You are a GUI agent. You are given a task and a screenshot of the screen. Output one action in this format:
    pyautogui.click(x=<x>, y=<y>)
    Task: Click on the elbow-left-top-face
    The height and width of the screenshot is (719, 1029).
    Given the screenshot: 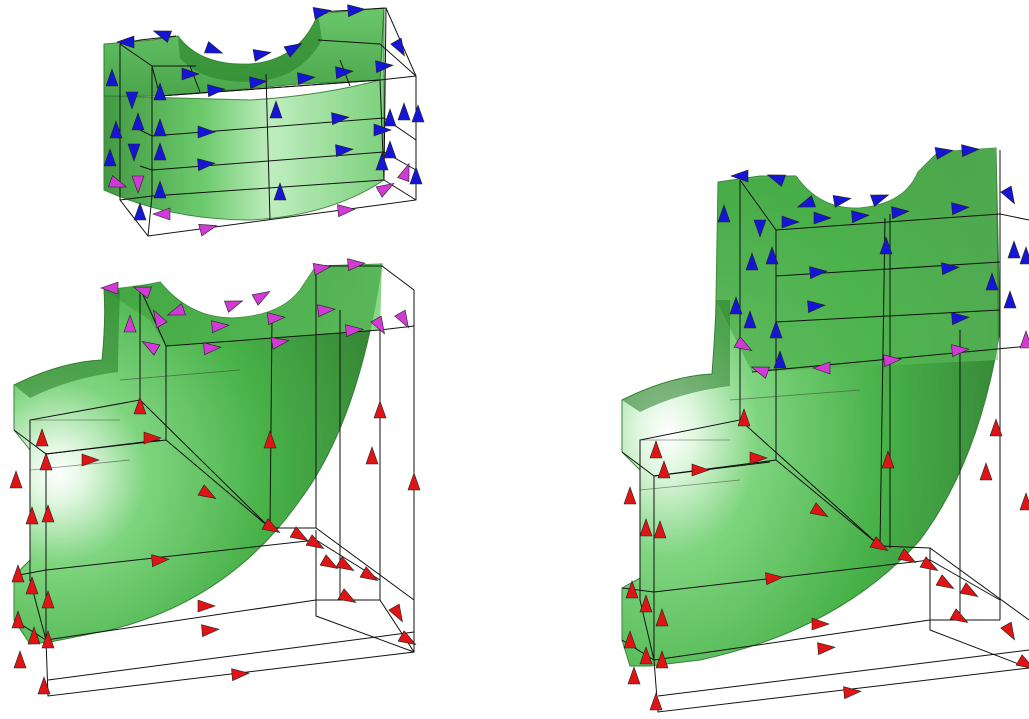 What is the action you would take?
    pyautogui.click(x=243, y=305)
    